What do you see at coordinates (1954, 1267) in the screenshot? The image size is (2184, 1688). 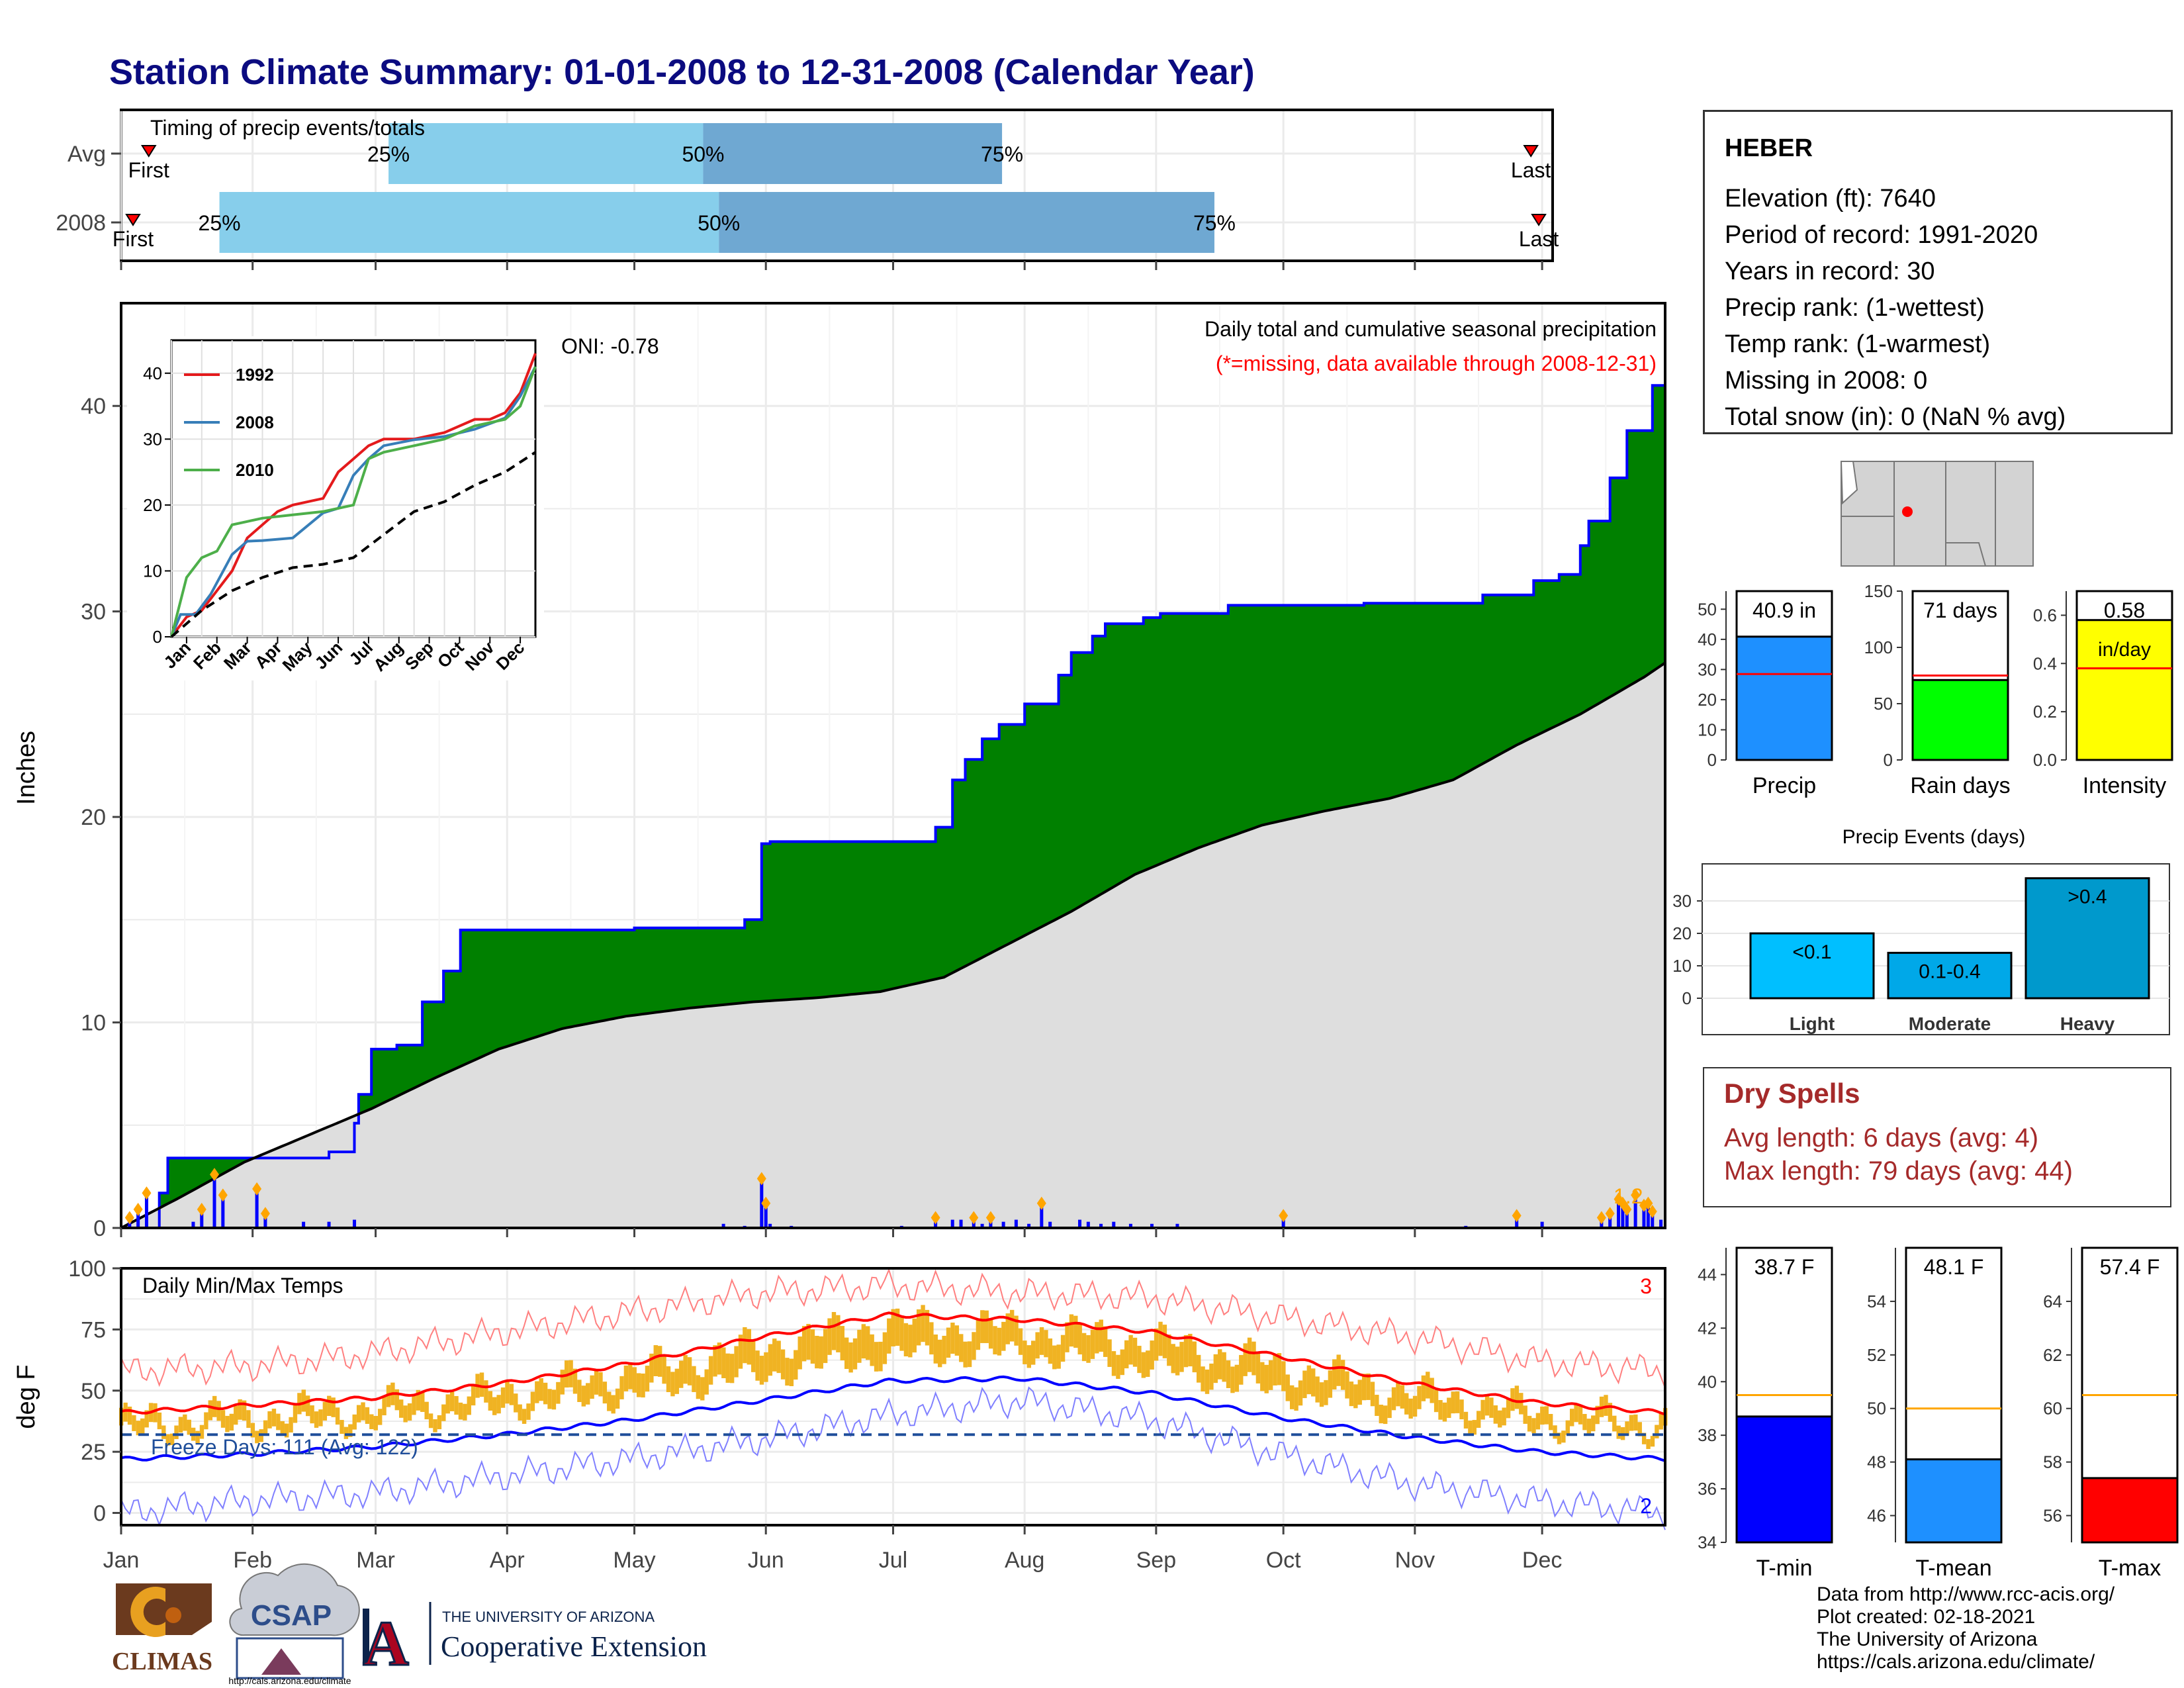 I see `temp-summary-t-mean-value-label: 48.1 F` at bounding box center [1954, 1267].